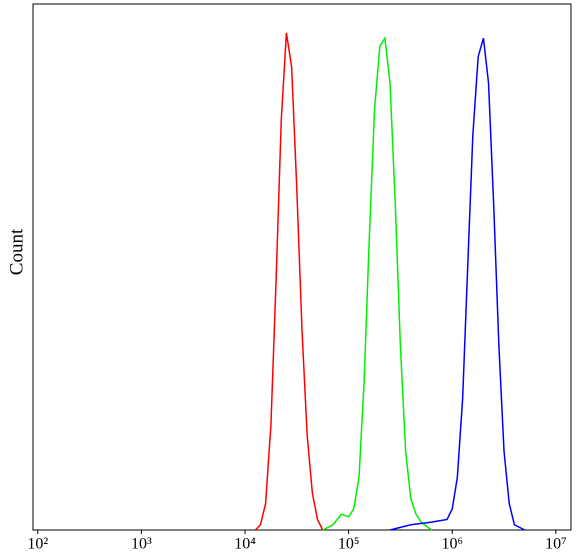  I want to click on x-tick-label: 10⁴, so click(245, 544).